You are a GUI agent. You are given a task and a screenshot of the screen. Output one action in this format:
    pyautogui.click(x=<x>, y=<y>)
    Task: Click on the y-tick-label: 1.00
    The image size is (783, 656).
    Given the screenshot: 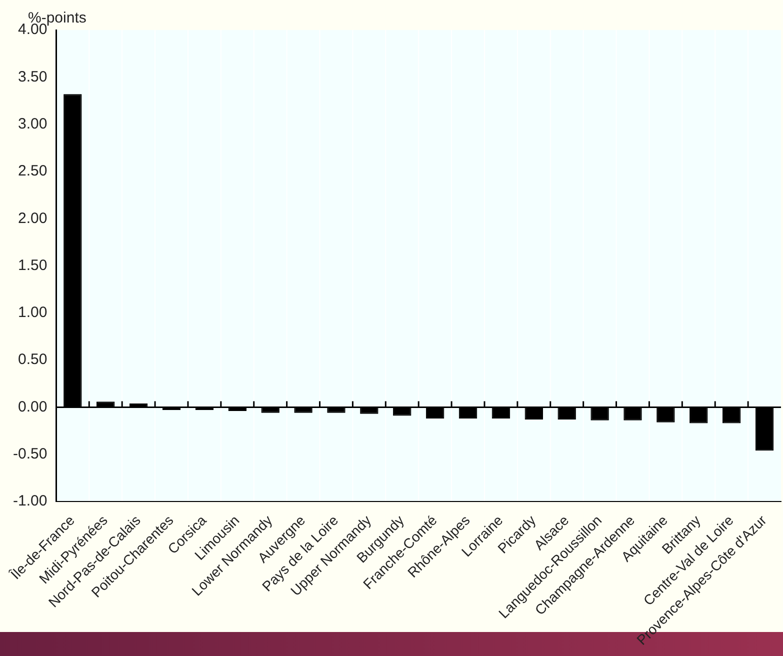 What is the action you would take?
    pyautogui.click(x=33, y=313)
    